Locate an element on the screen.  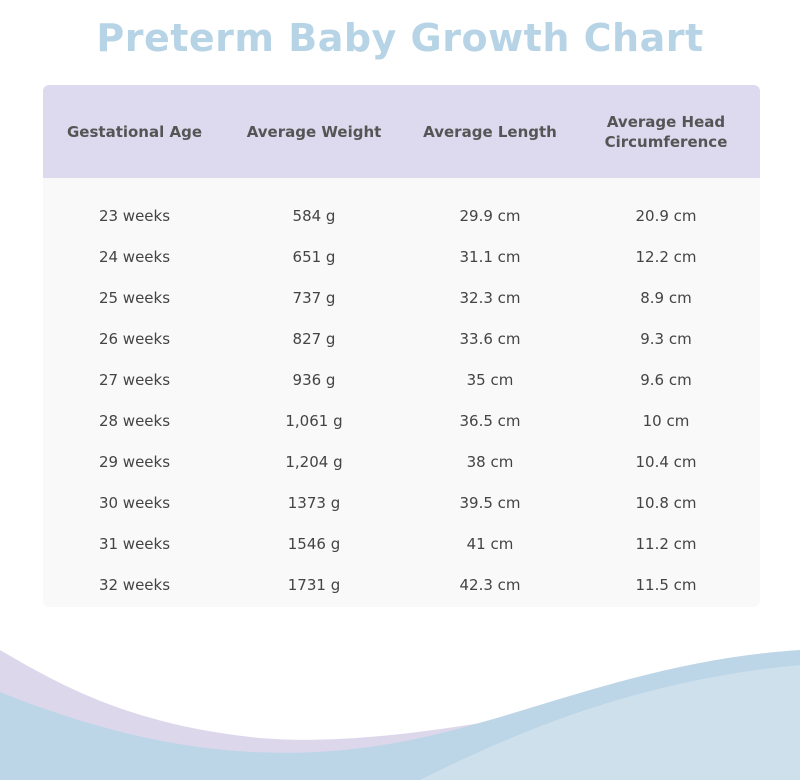
cell-head: 9.3 cm is located at coordinates (666, 339).